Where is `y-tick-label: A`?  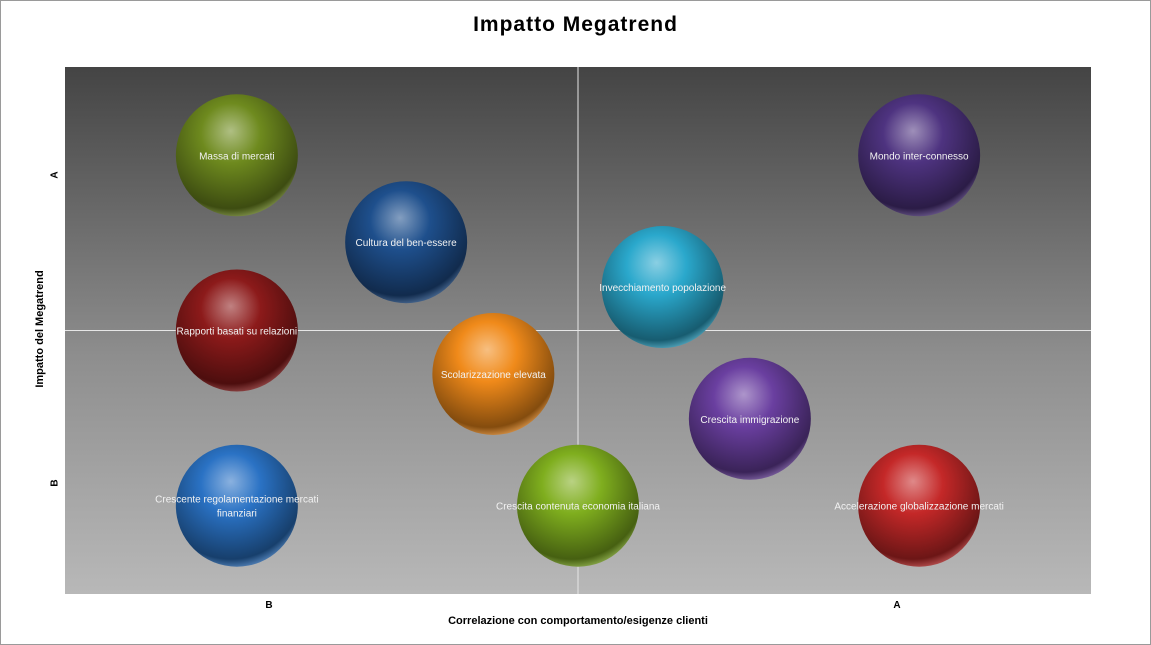
y-tick-label: A is located at coordinates (55, 175).